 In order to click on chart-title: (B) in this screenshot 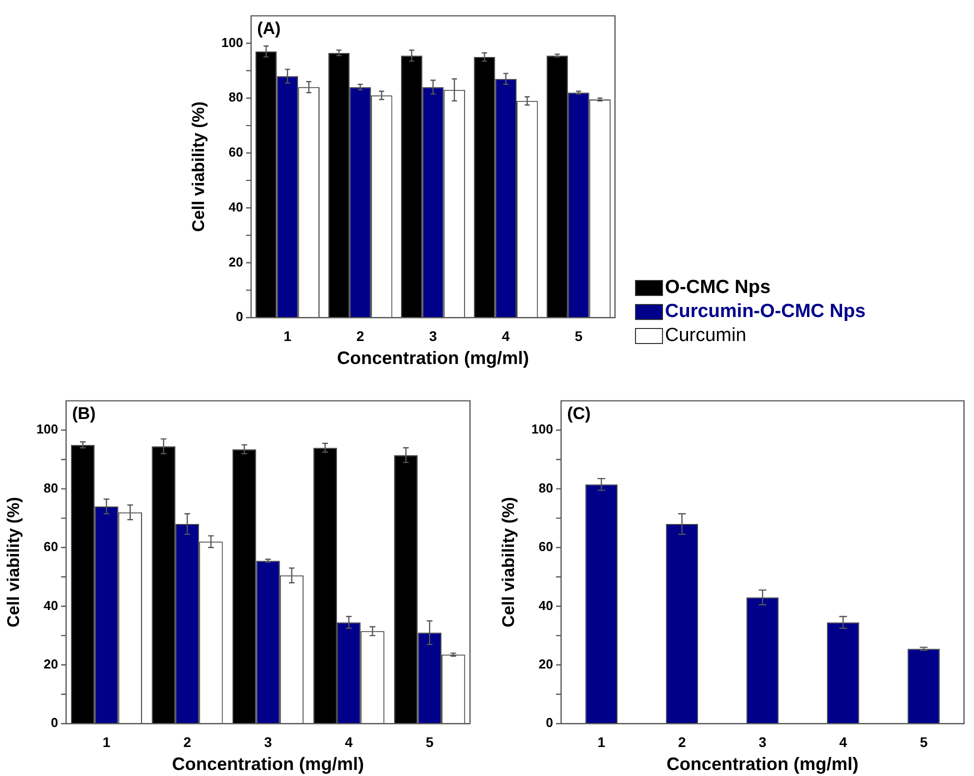, I will do `click(84, 413)`.